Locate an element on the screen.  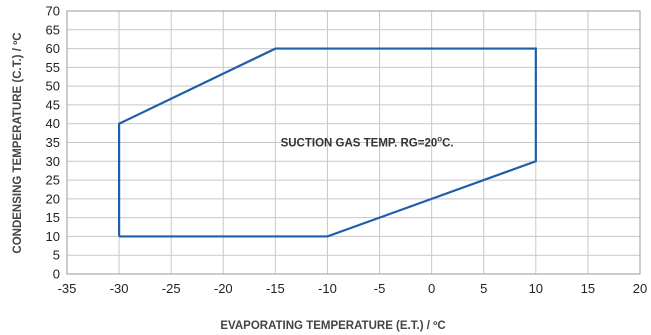
y-tick-label: 0 is located at coordinates (56, 274).